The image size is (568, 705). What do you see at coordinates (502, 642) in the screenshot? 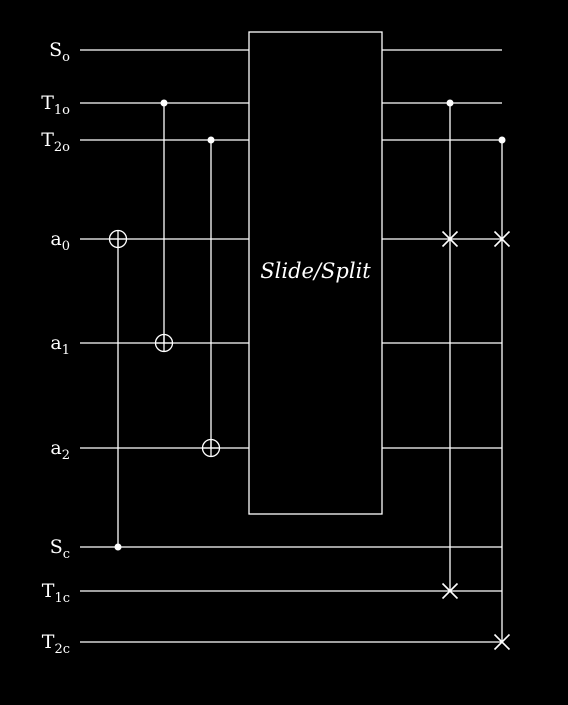
I see `cswap-t2o-swap-x-T2c` at bounding box center [502, 642].